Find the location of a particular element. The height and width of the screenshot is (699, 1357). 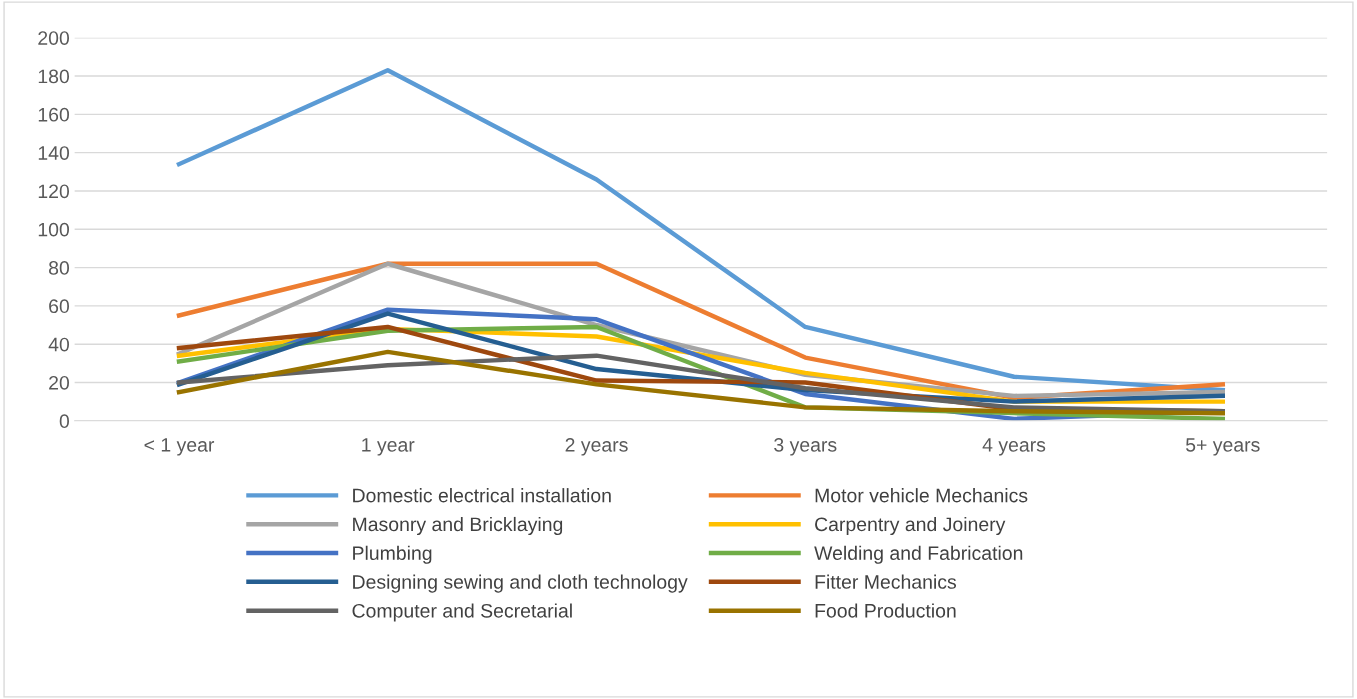

legend-label: Fitter Mechanics is located at coordinates (886, 581).